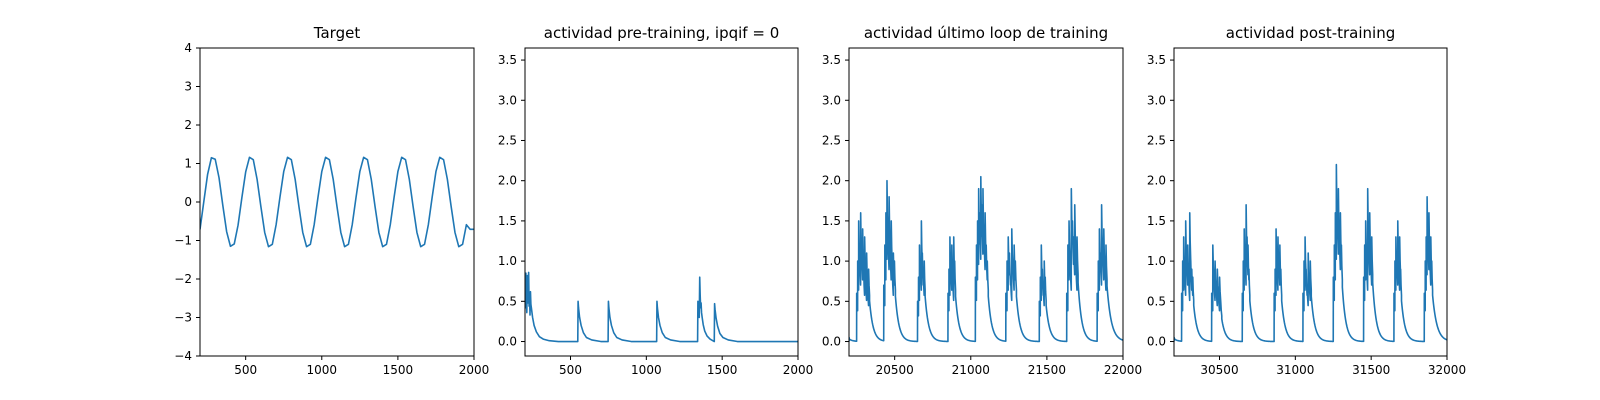 This screenshot has height=400, width=1600. I want to click on y-tick-label: 4, so click(188, 48).